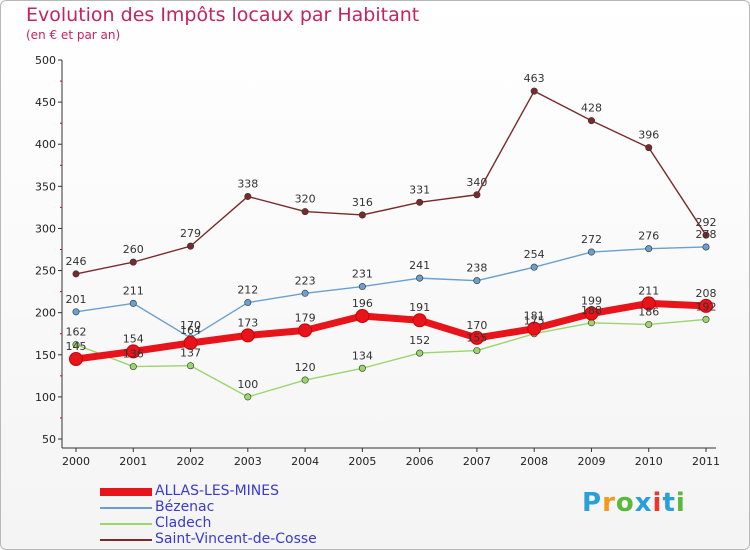  I want to click on data-label: 173, so click(247, 322).